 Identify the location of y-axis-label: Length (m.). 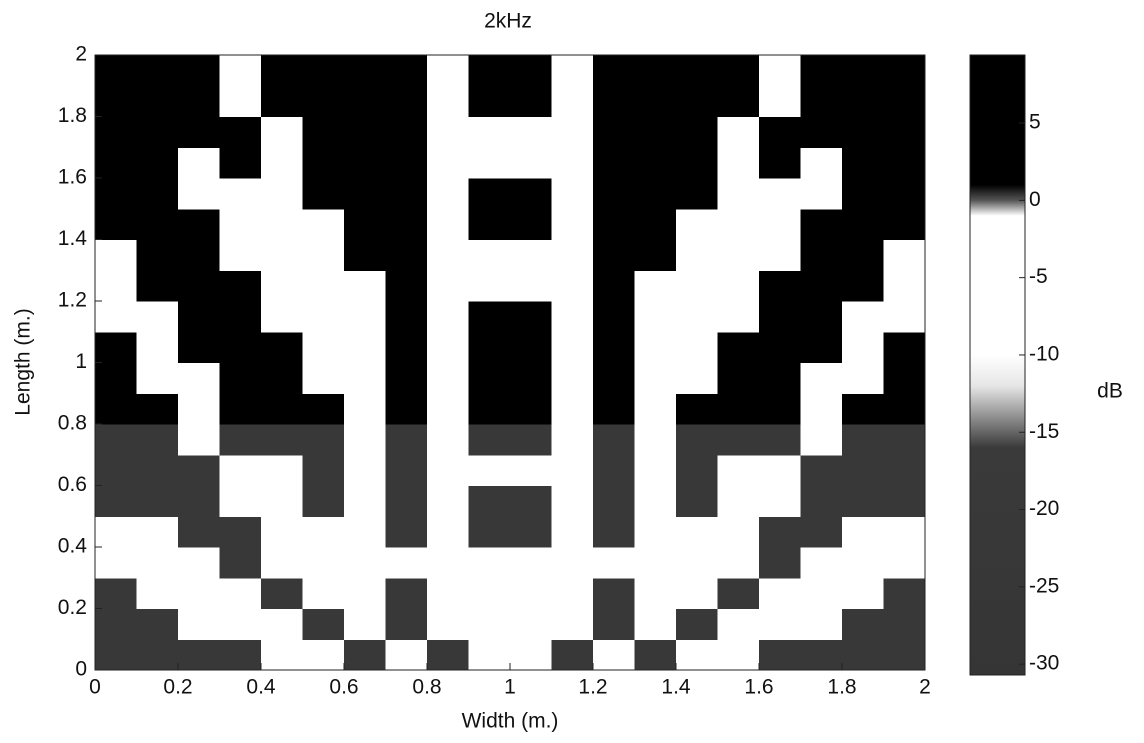
(23, 361).